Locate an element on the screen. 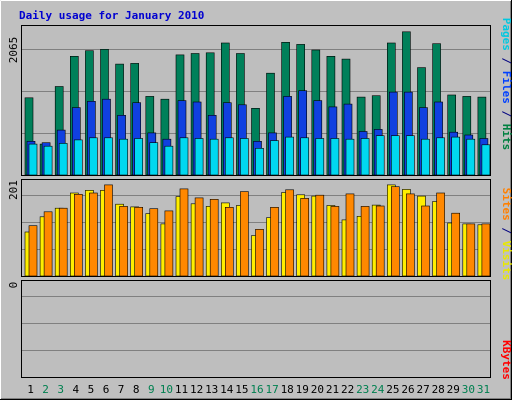  x-tick-label: 12 is located at coordinates (196, 389).